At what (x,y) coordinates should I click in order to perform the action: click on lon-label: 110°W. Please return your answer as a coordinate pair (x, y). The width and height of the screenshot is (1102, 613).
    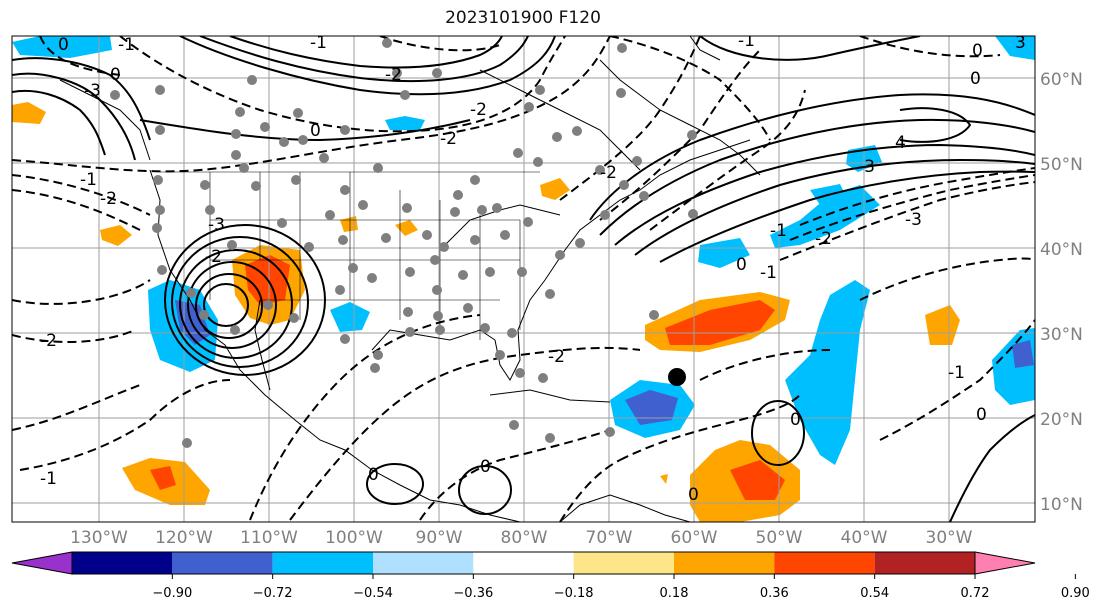
    Looking at the image, I should click on (269, 538).